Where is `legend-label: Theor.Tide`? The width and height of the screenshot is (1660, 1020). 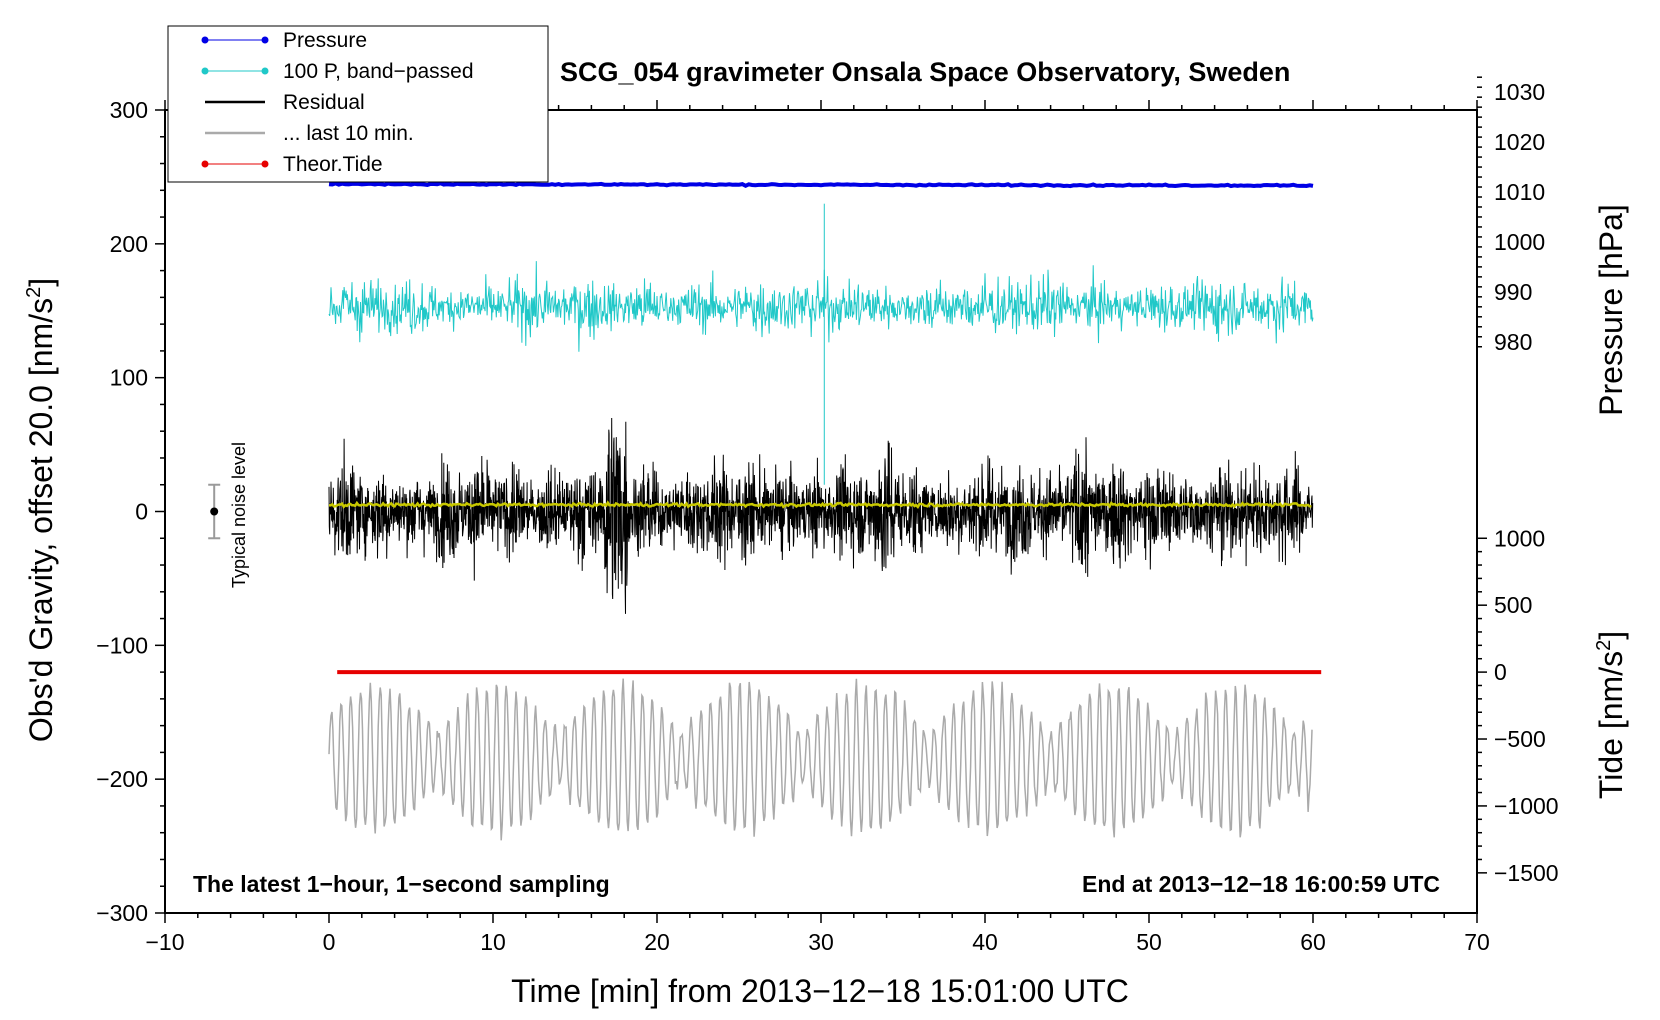
legend-label: Theor.Tide is located at coordinates (333, 164).